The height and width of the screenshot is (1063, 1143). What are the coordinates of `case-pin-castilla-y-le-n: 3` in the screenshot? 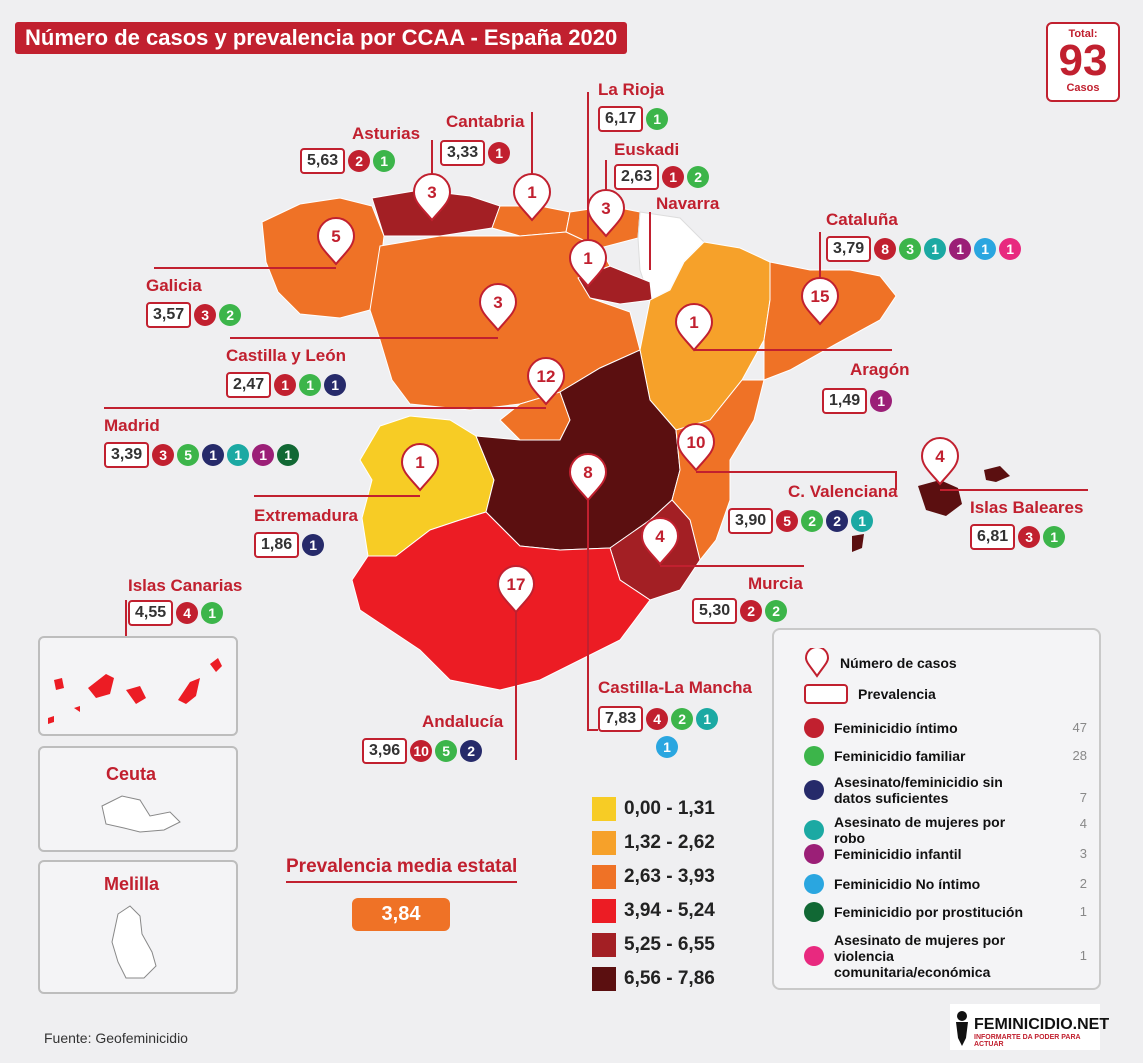 It's located at (498, 307).